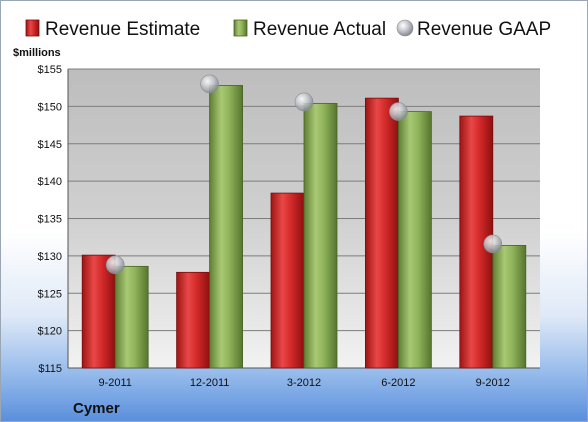 The image size is (588, 422). Describe the element at coordinates (50, 70) in the screenshot. I see `y-tick-label: $155` at that location.